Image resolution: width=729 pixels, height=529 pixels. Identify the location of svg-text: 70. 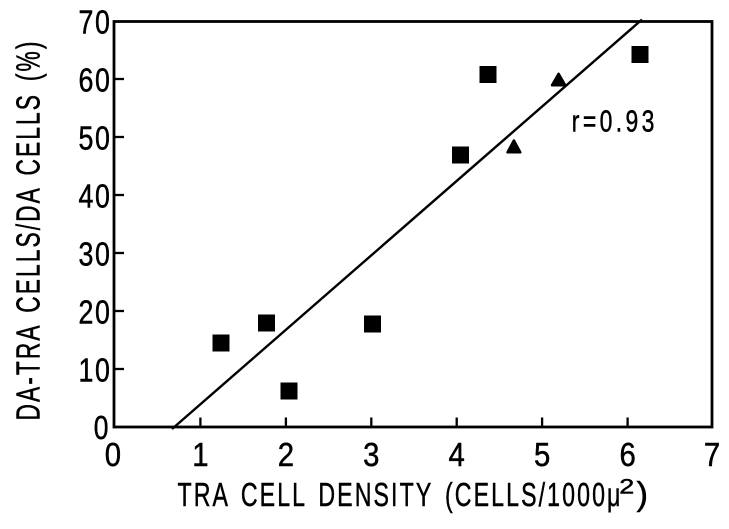
(95, 22).